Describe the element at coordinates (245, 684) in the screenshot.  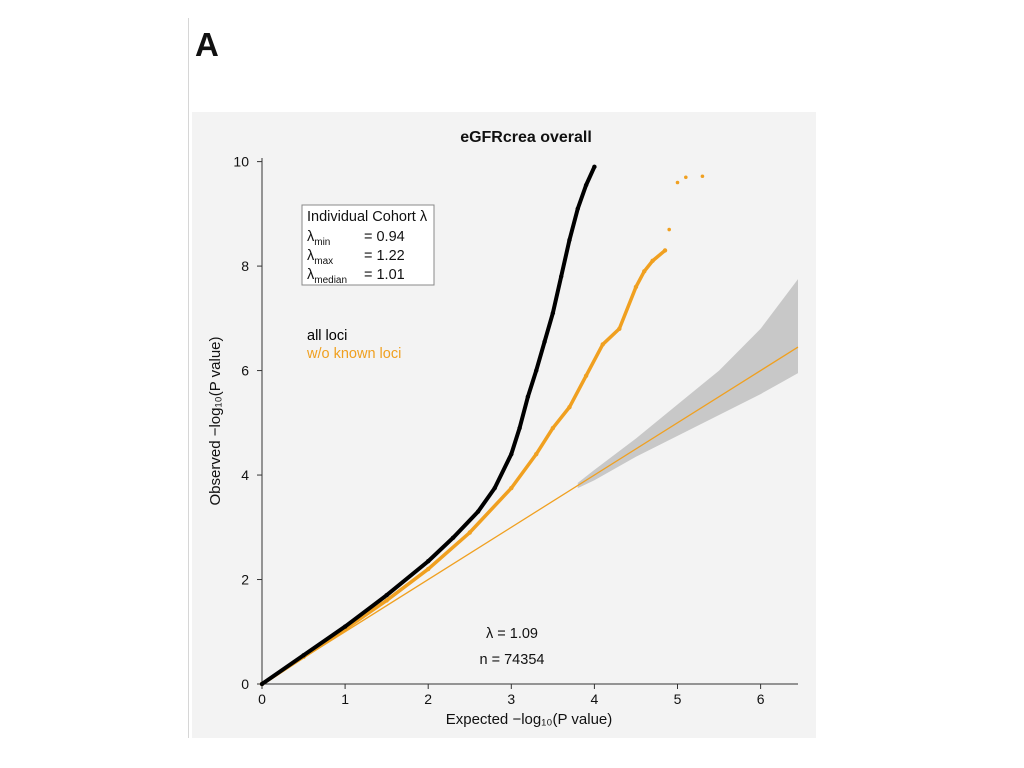
I see `y-tick-label-0: 0` at that location.